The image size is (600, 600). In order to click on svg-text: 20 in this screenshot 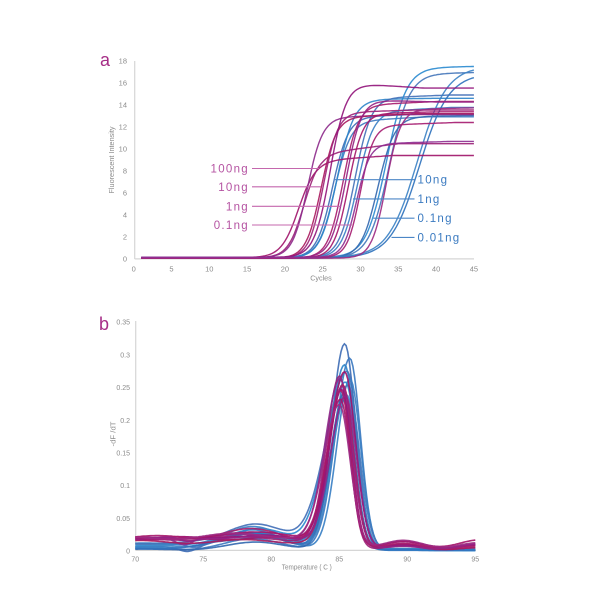, I will do `click(285, 268)`.